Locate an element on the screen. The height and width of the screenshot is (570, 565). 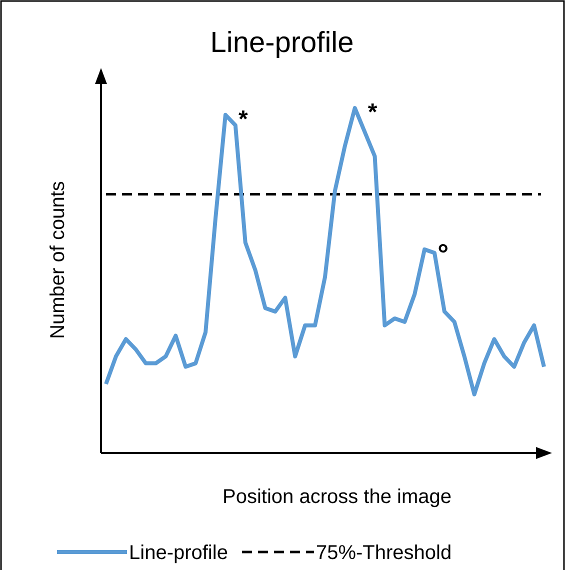
legend-label: Line-profile is located at coordinates (178, 553).